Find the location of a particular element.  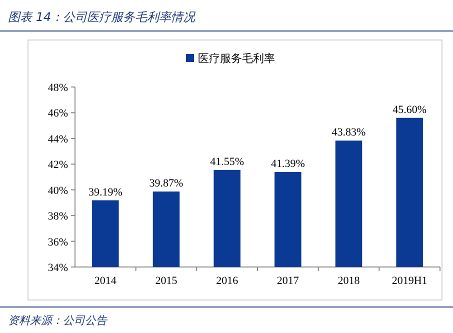

data-label: 43.83% is located at coordinates (349, 132).